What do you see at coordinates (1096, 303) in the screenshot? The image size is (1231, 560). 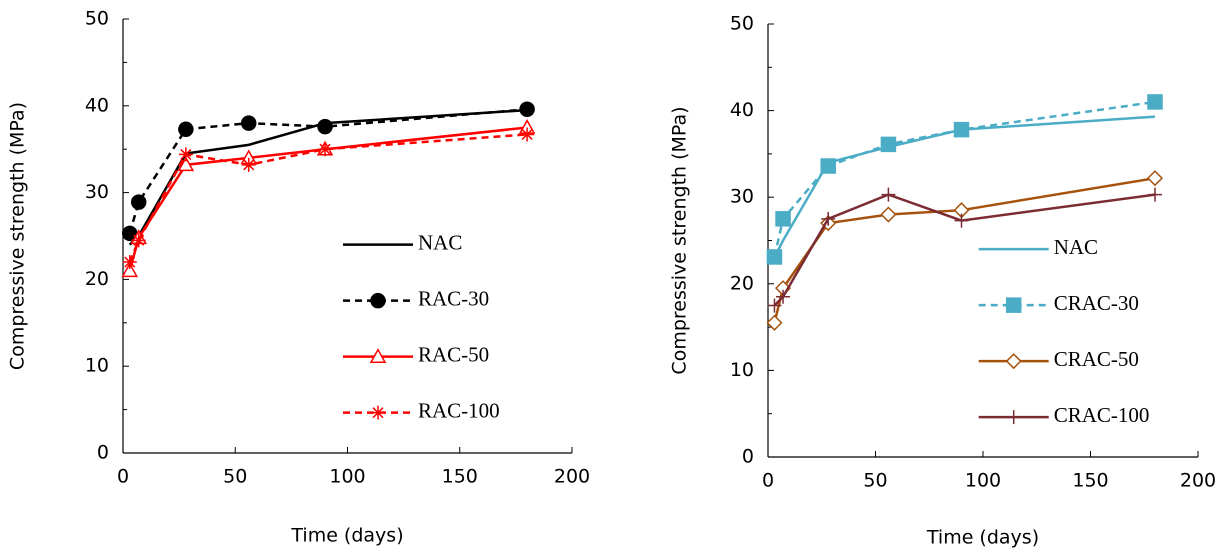 I see `legend-label: CRAC-30` at bounding box center [1096, 303].